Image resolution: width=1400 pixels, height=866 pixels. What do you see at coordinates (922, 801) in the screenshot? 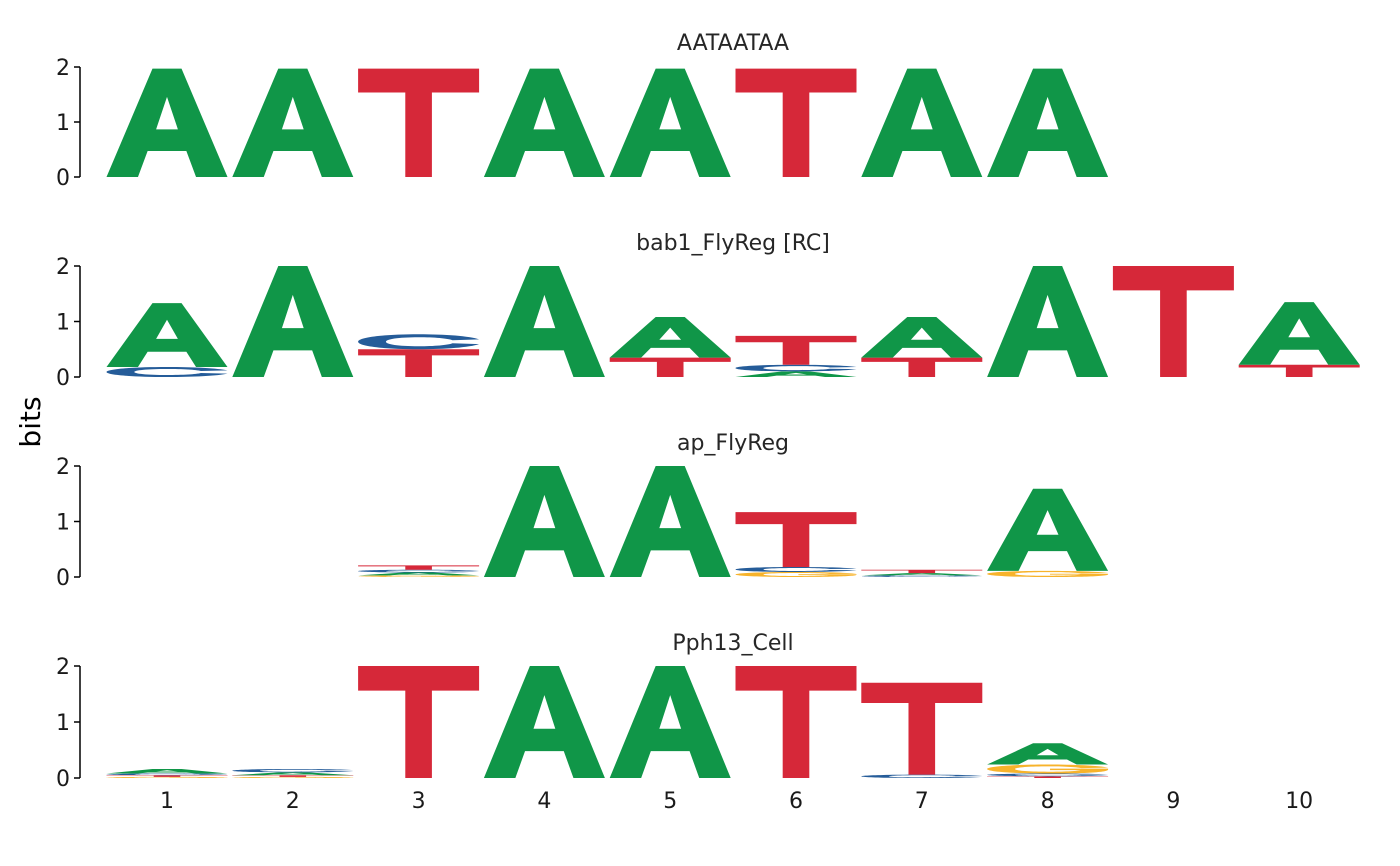
I see `x-tick-label: 7` at bounding box center [922, 801].